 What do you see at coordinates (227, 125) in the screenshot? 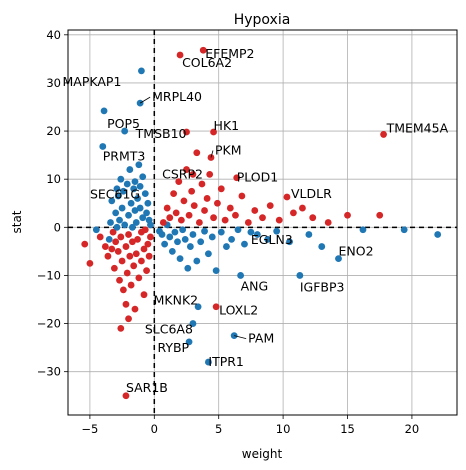
I see `gene-label: HK1` at bounding box center [227, 125].